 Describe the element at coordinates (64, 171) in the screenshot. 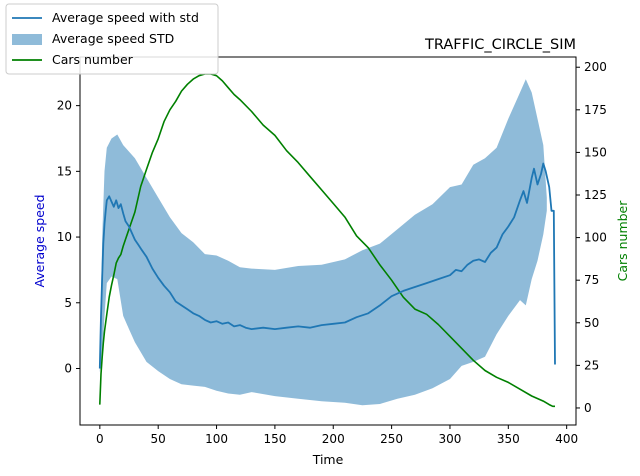

I see `y-tick-label: 15` at that location.